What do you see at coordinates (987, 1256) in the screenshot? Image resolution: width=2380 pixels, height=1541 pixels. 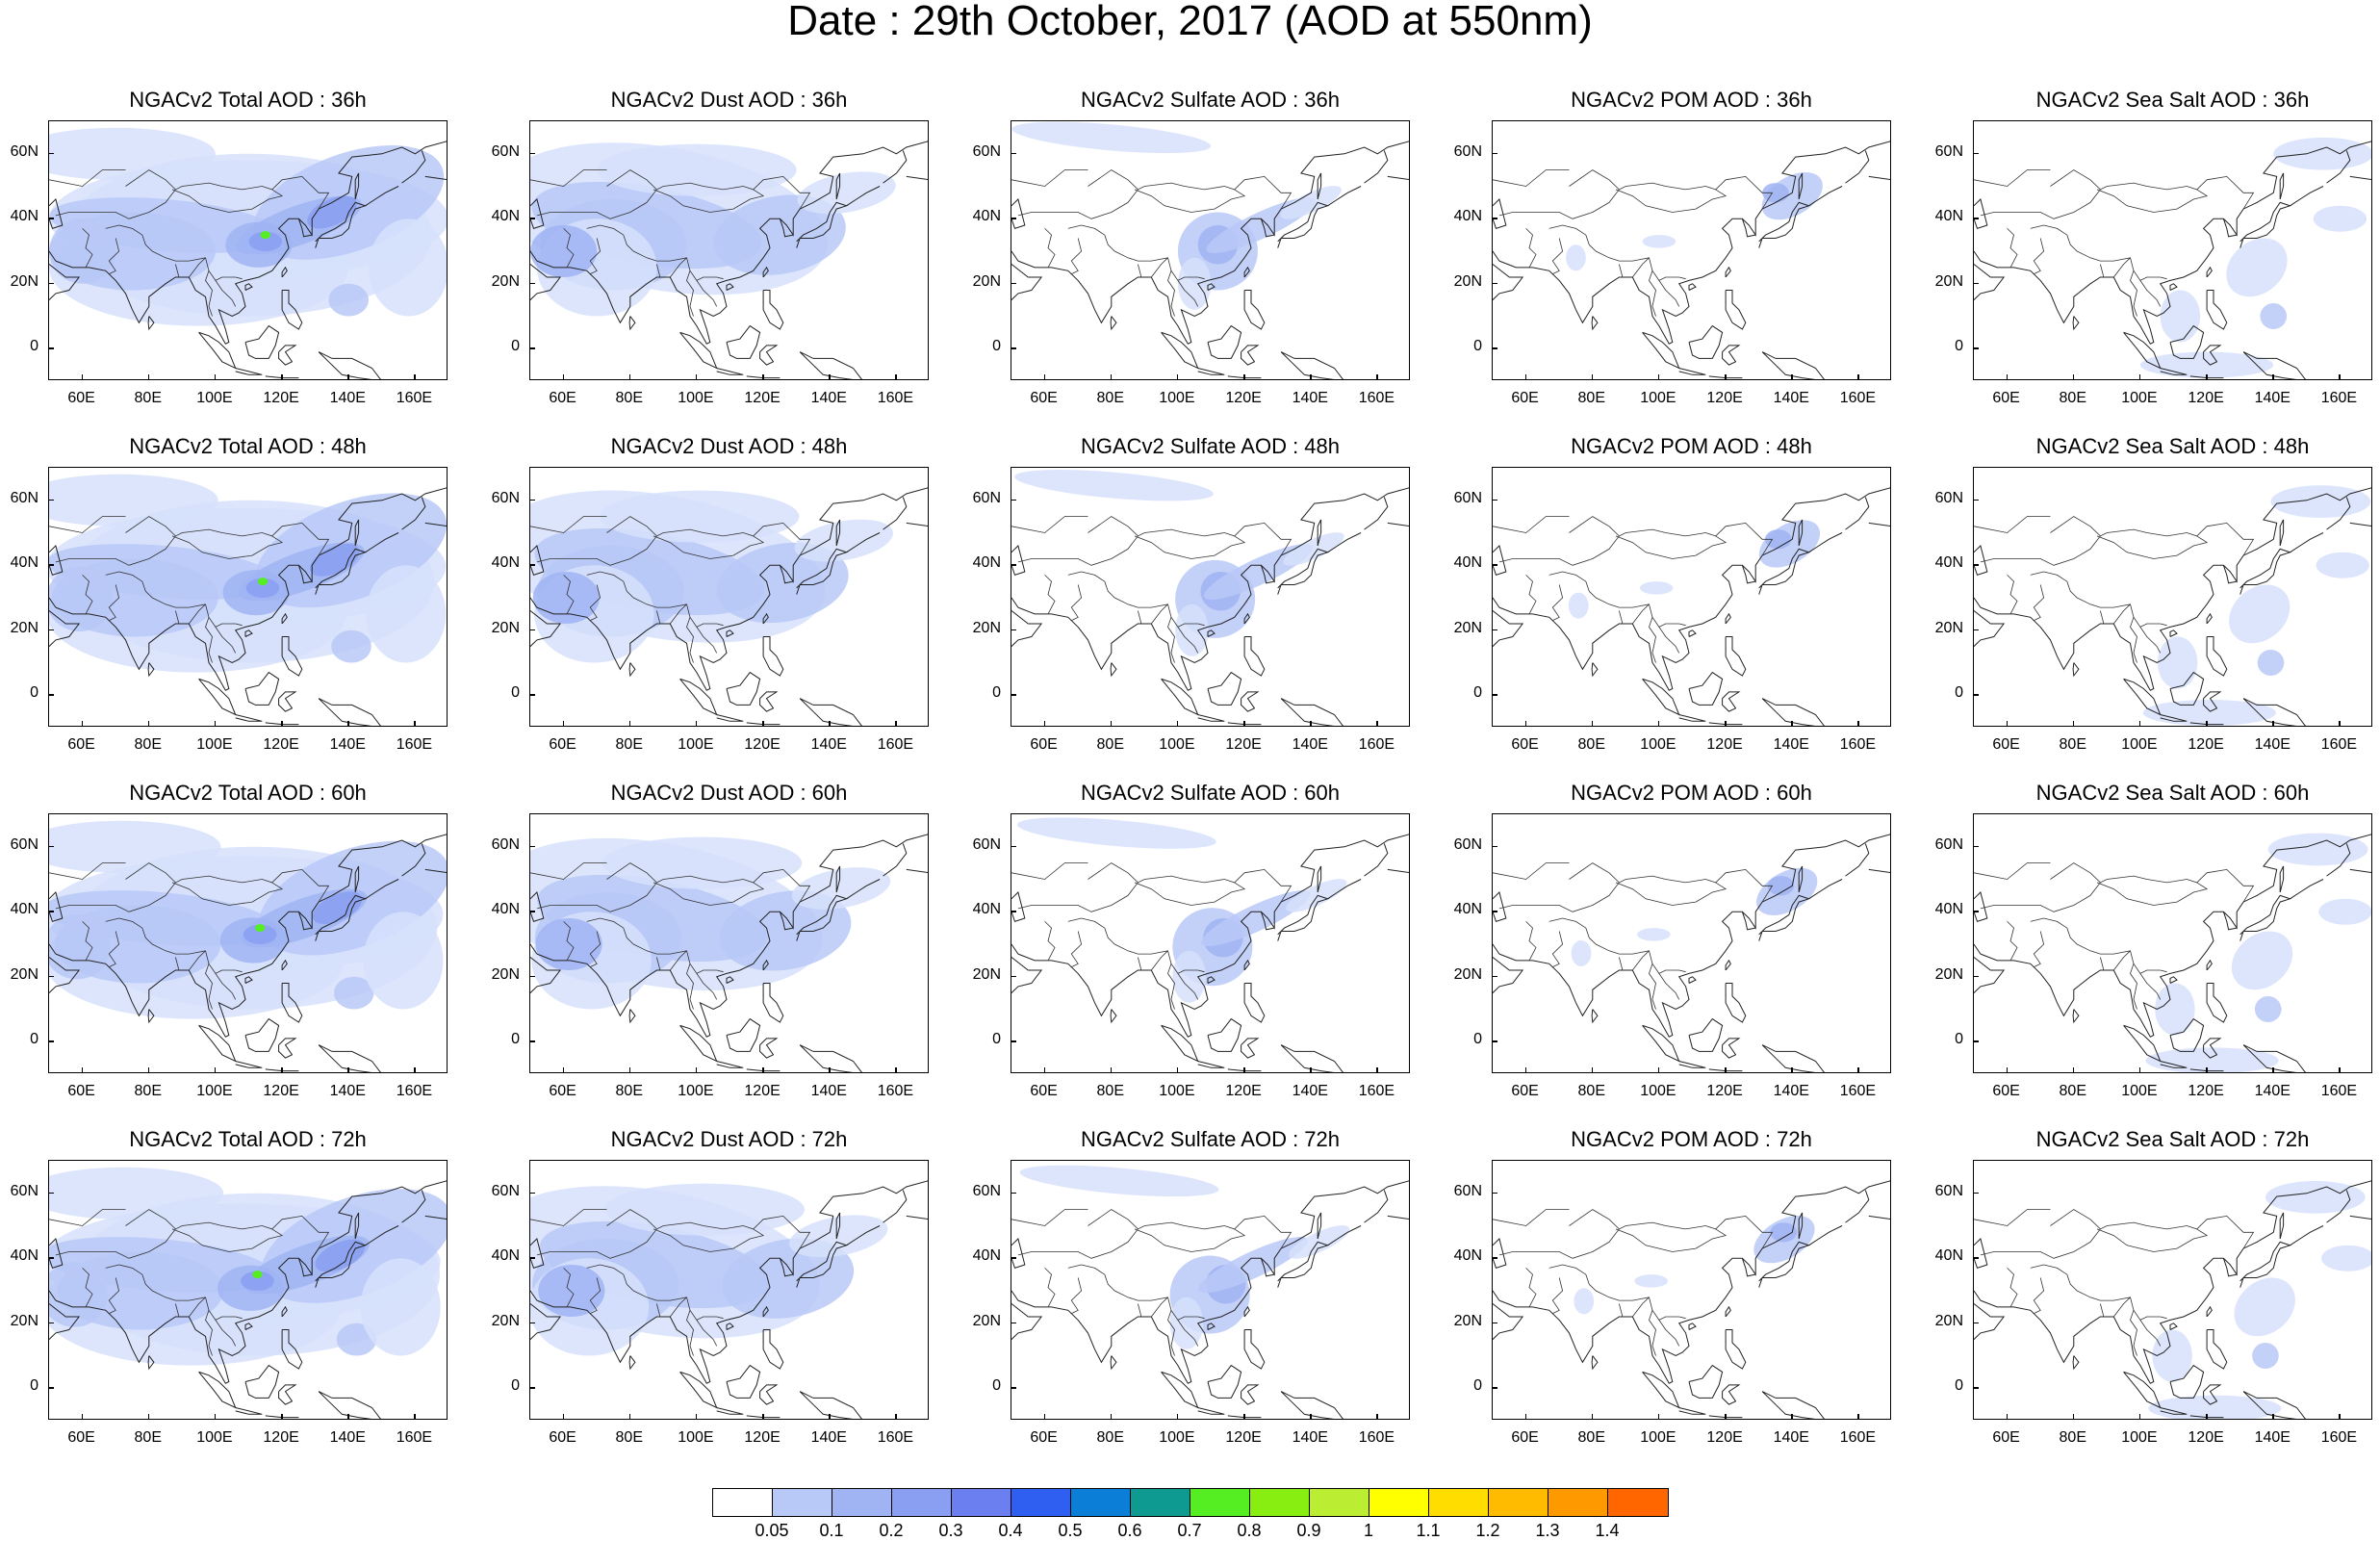 I see `latitude-label: 40N` at bounding box center [987, 1256].